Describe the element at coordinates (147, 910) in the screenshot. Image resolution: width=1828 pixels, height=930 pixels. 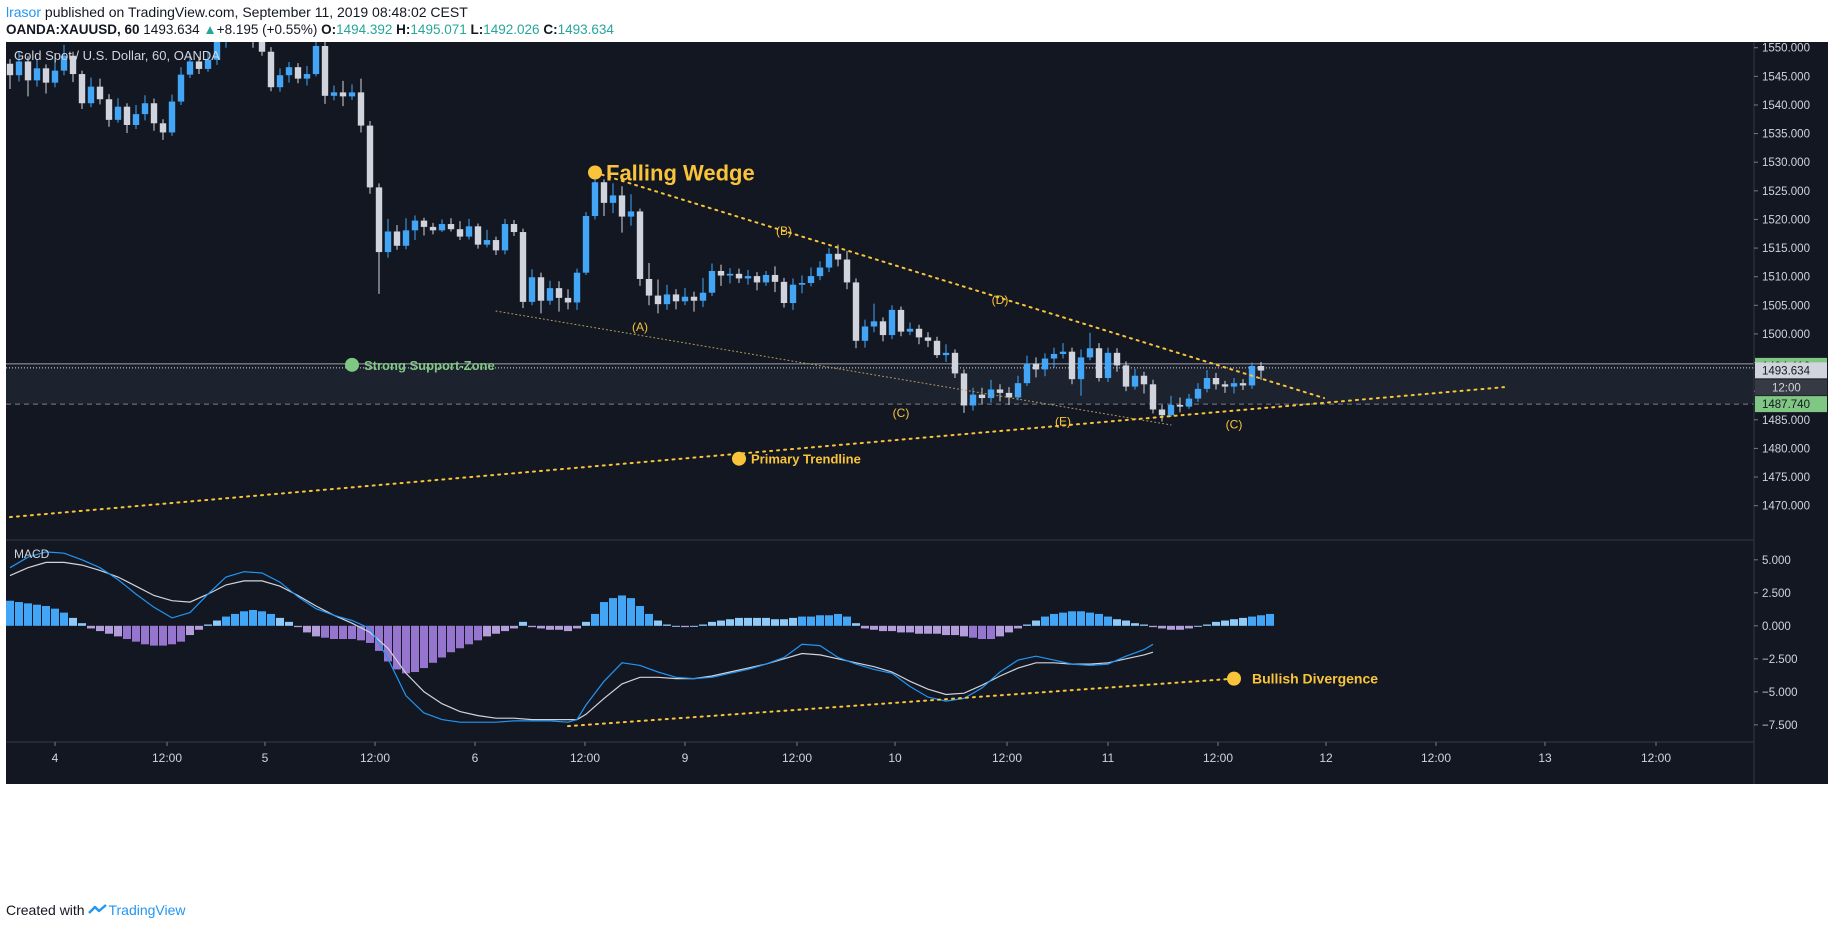
I see `tradingview-brand-link: TradingView` at that location.